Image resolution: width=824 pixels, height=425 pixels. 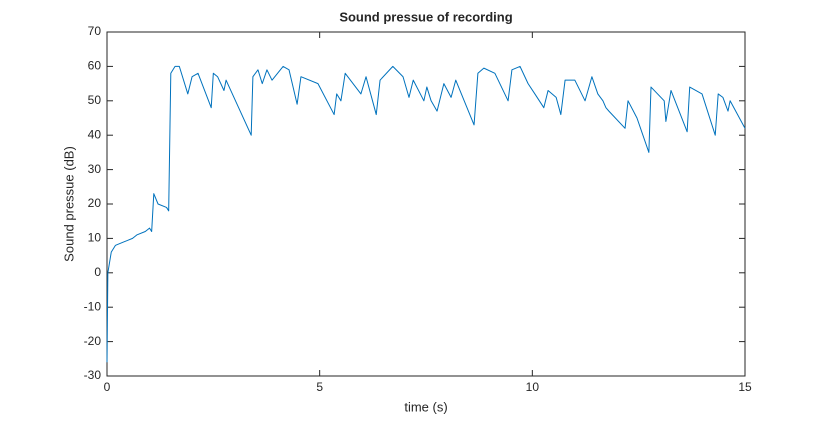 I want to click on y-tick-label: -20, so click(x=93, y=341).